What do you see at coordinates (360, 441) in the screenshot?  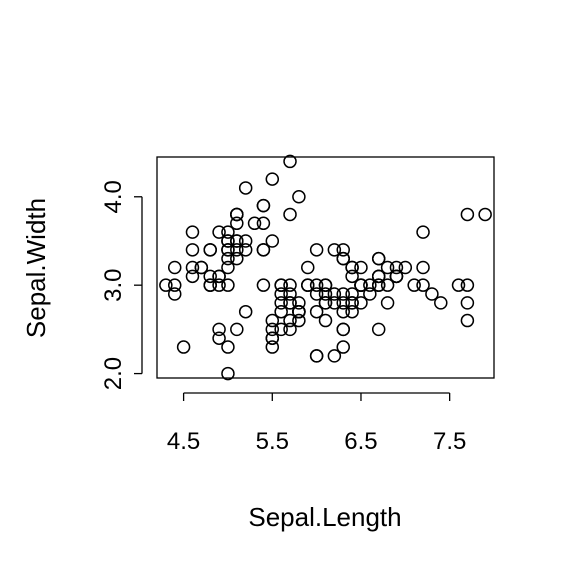 I see `x-tick-label: 6.5` at bounding box center [360, 441].